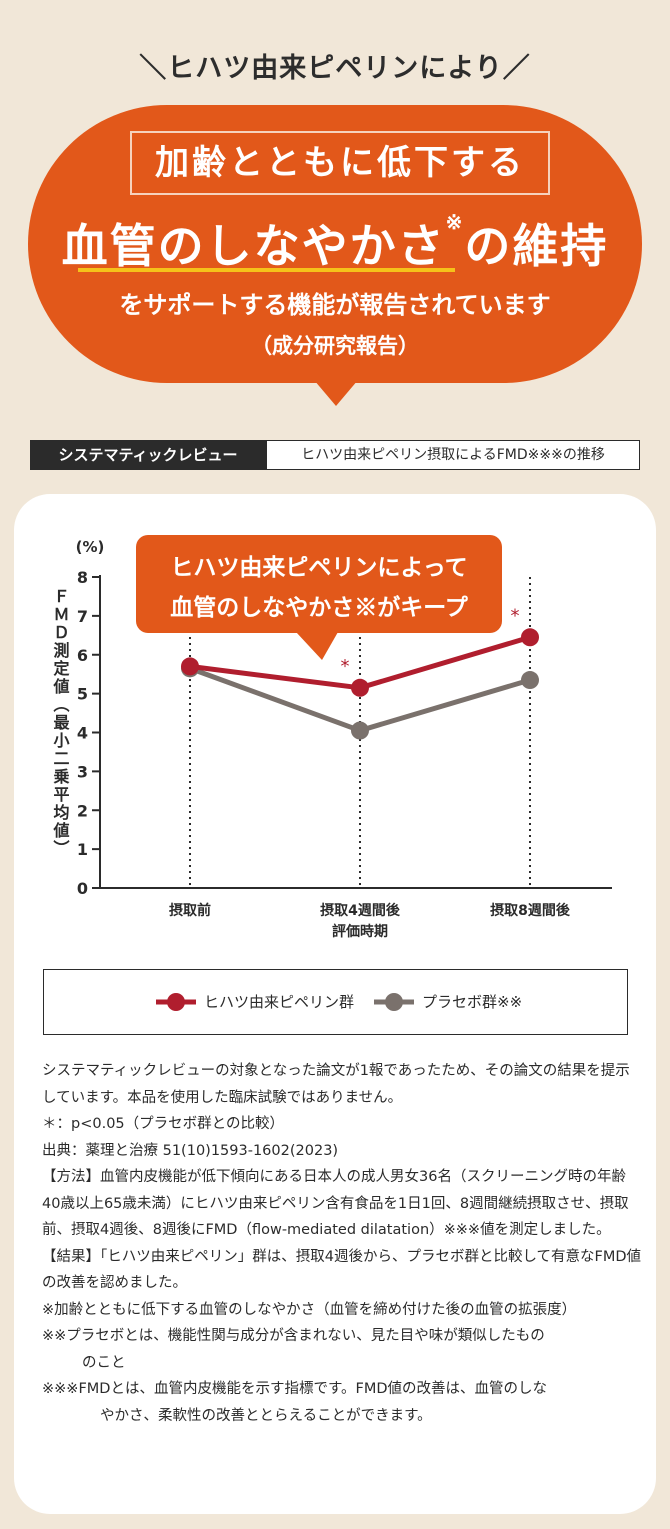 Image resolution: width=670 pixels, height=1529 pixels. What do you see at coordinates (360, 910) in the screenshot?
I see `x-tick-label-1: 摂取4週間後` at bounding box center [360, 910].